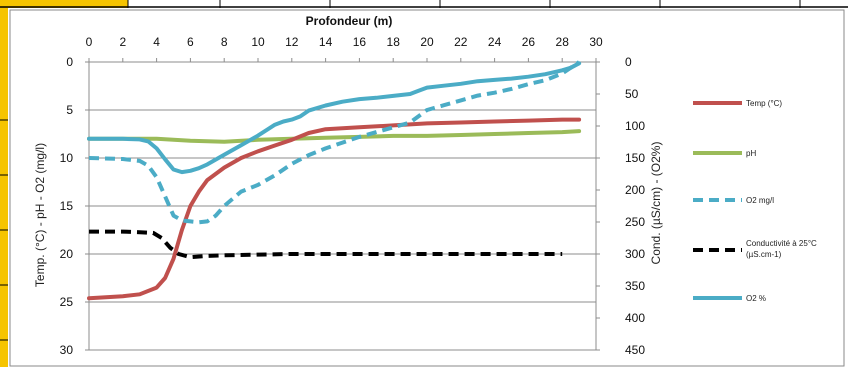 The width and height of the screenshot is (848, 367). Describe the element at coordinates (326, 42) in the screenshot. I see `x-tick-label-14: 14` at that location.